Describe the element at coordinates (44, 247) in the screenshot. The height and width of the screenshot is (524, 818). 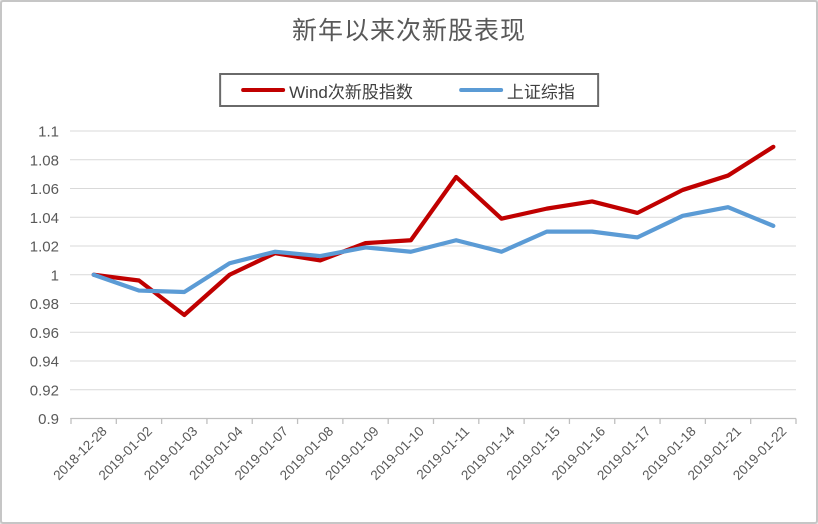
I see `y-axis-tick-label: 1.02` at that location.